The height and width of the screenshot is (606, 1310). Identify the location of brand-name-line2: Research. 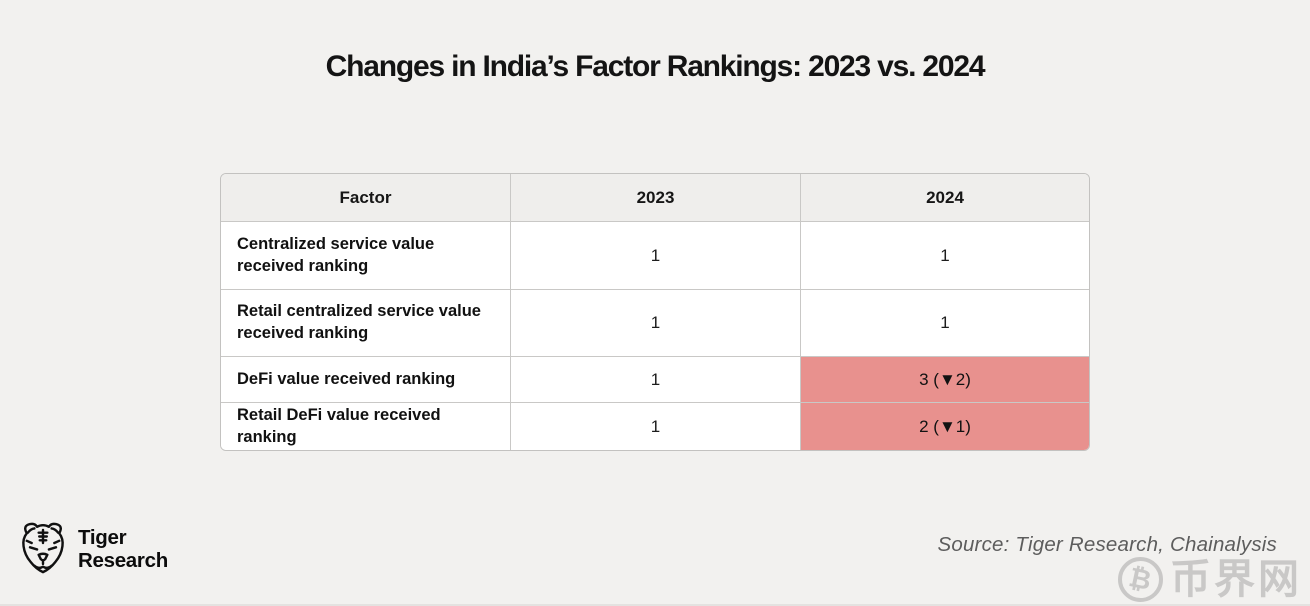
(123, 560).